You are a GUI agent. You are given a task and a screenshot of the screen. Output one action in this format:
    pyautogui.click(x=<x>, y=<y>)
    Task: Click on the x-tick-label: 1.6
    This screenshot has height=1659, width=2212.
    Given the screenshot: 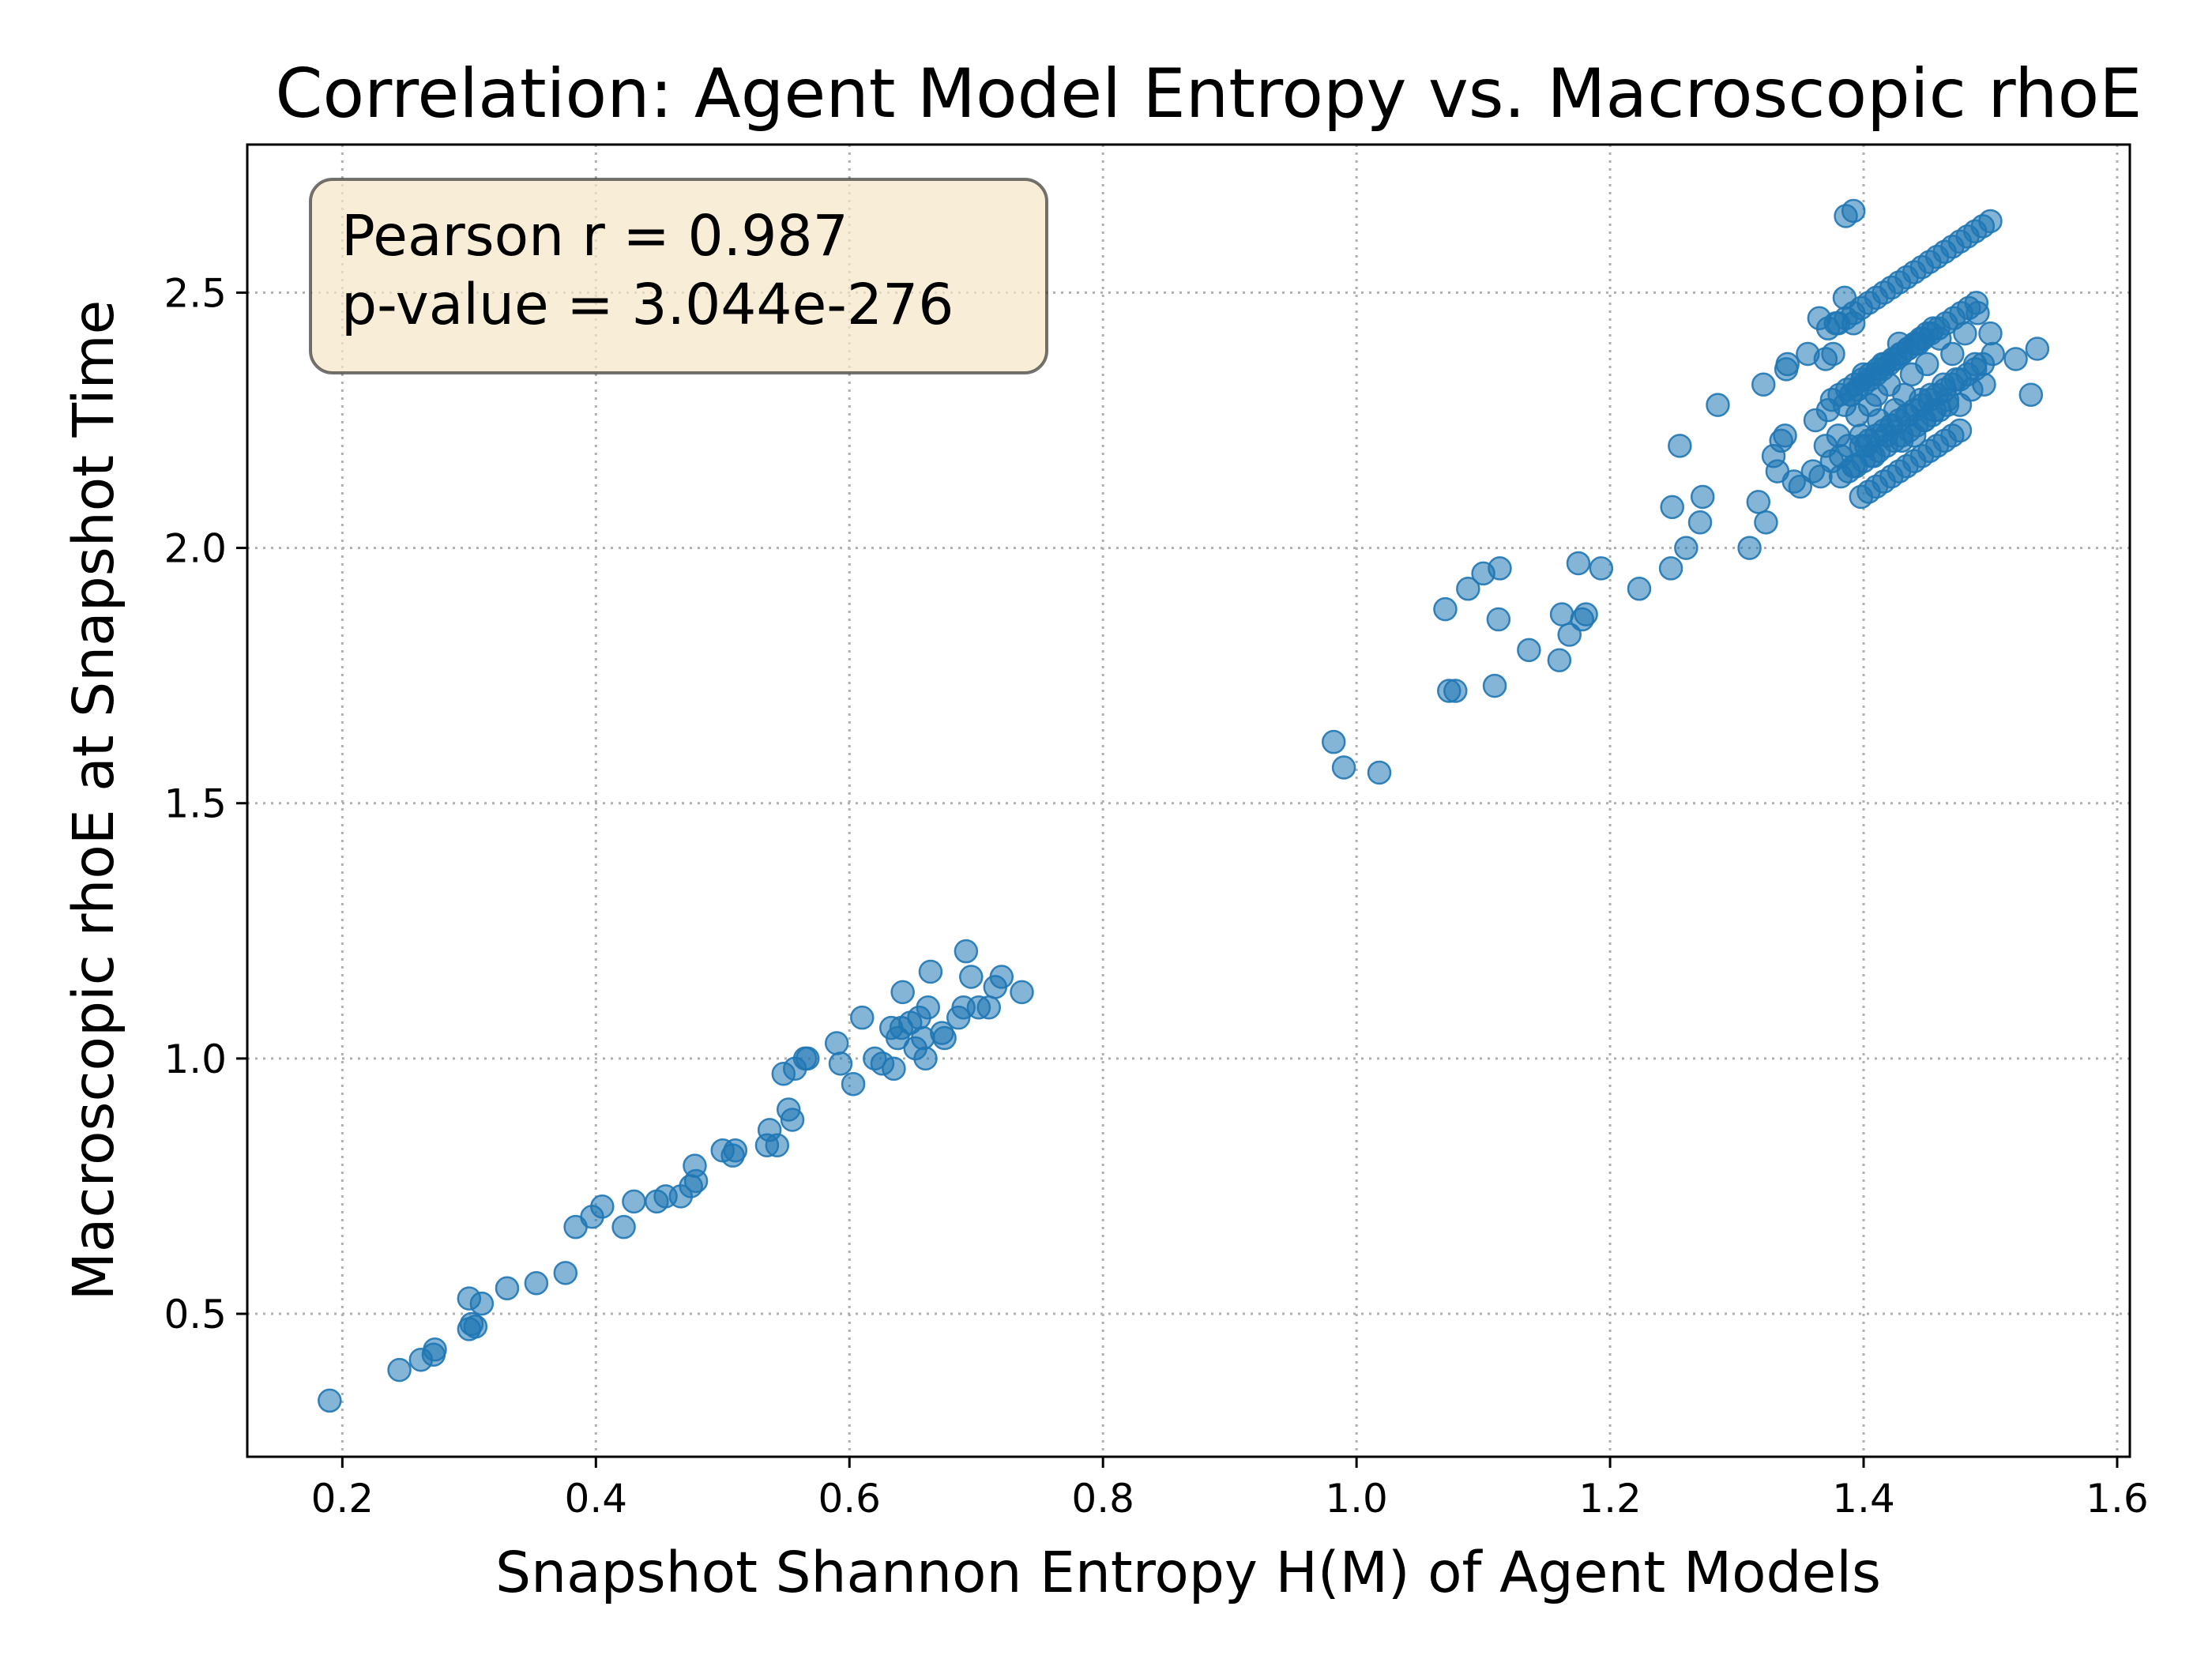 What is the action you would take?
    pyautogui.click(x=2118, y=1499)
    